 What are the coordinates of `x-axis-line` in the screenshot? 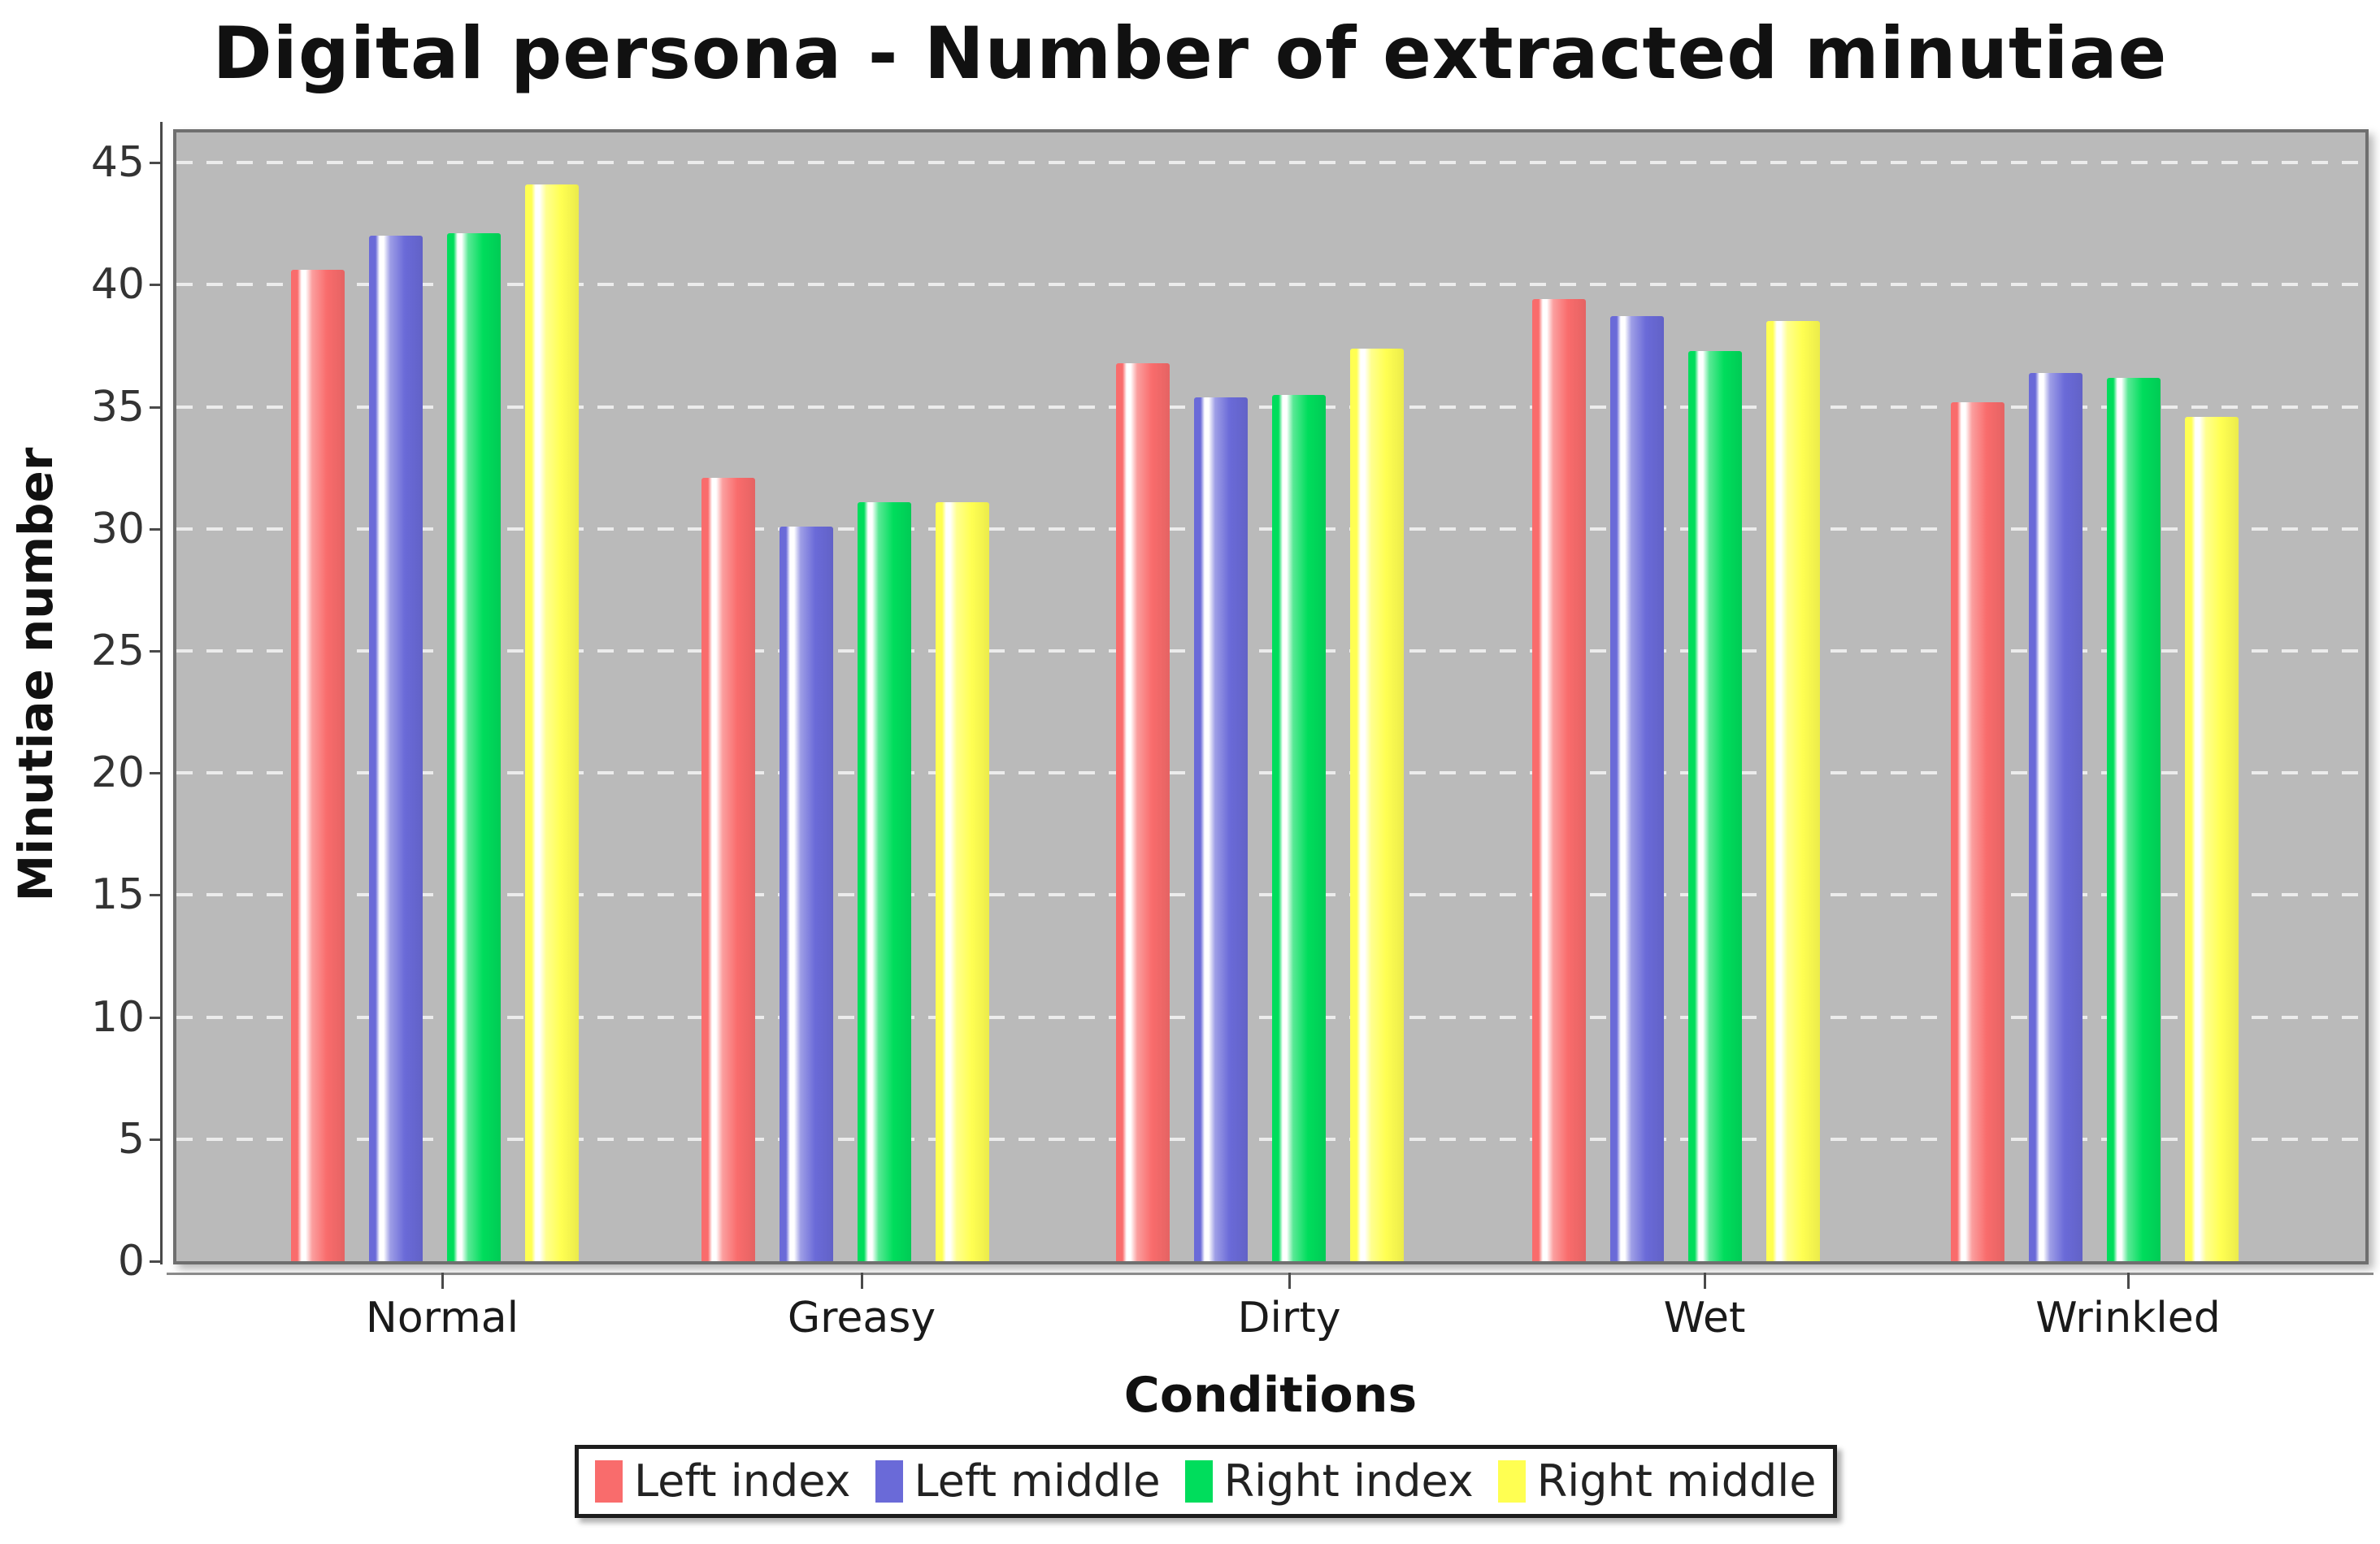 It's located at (1270, 1274).